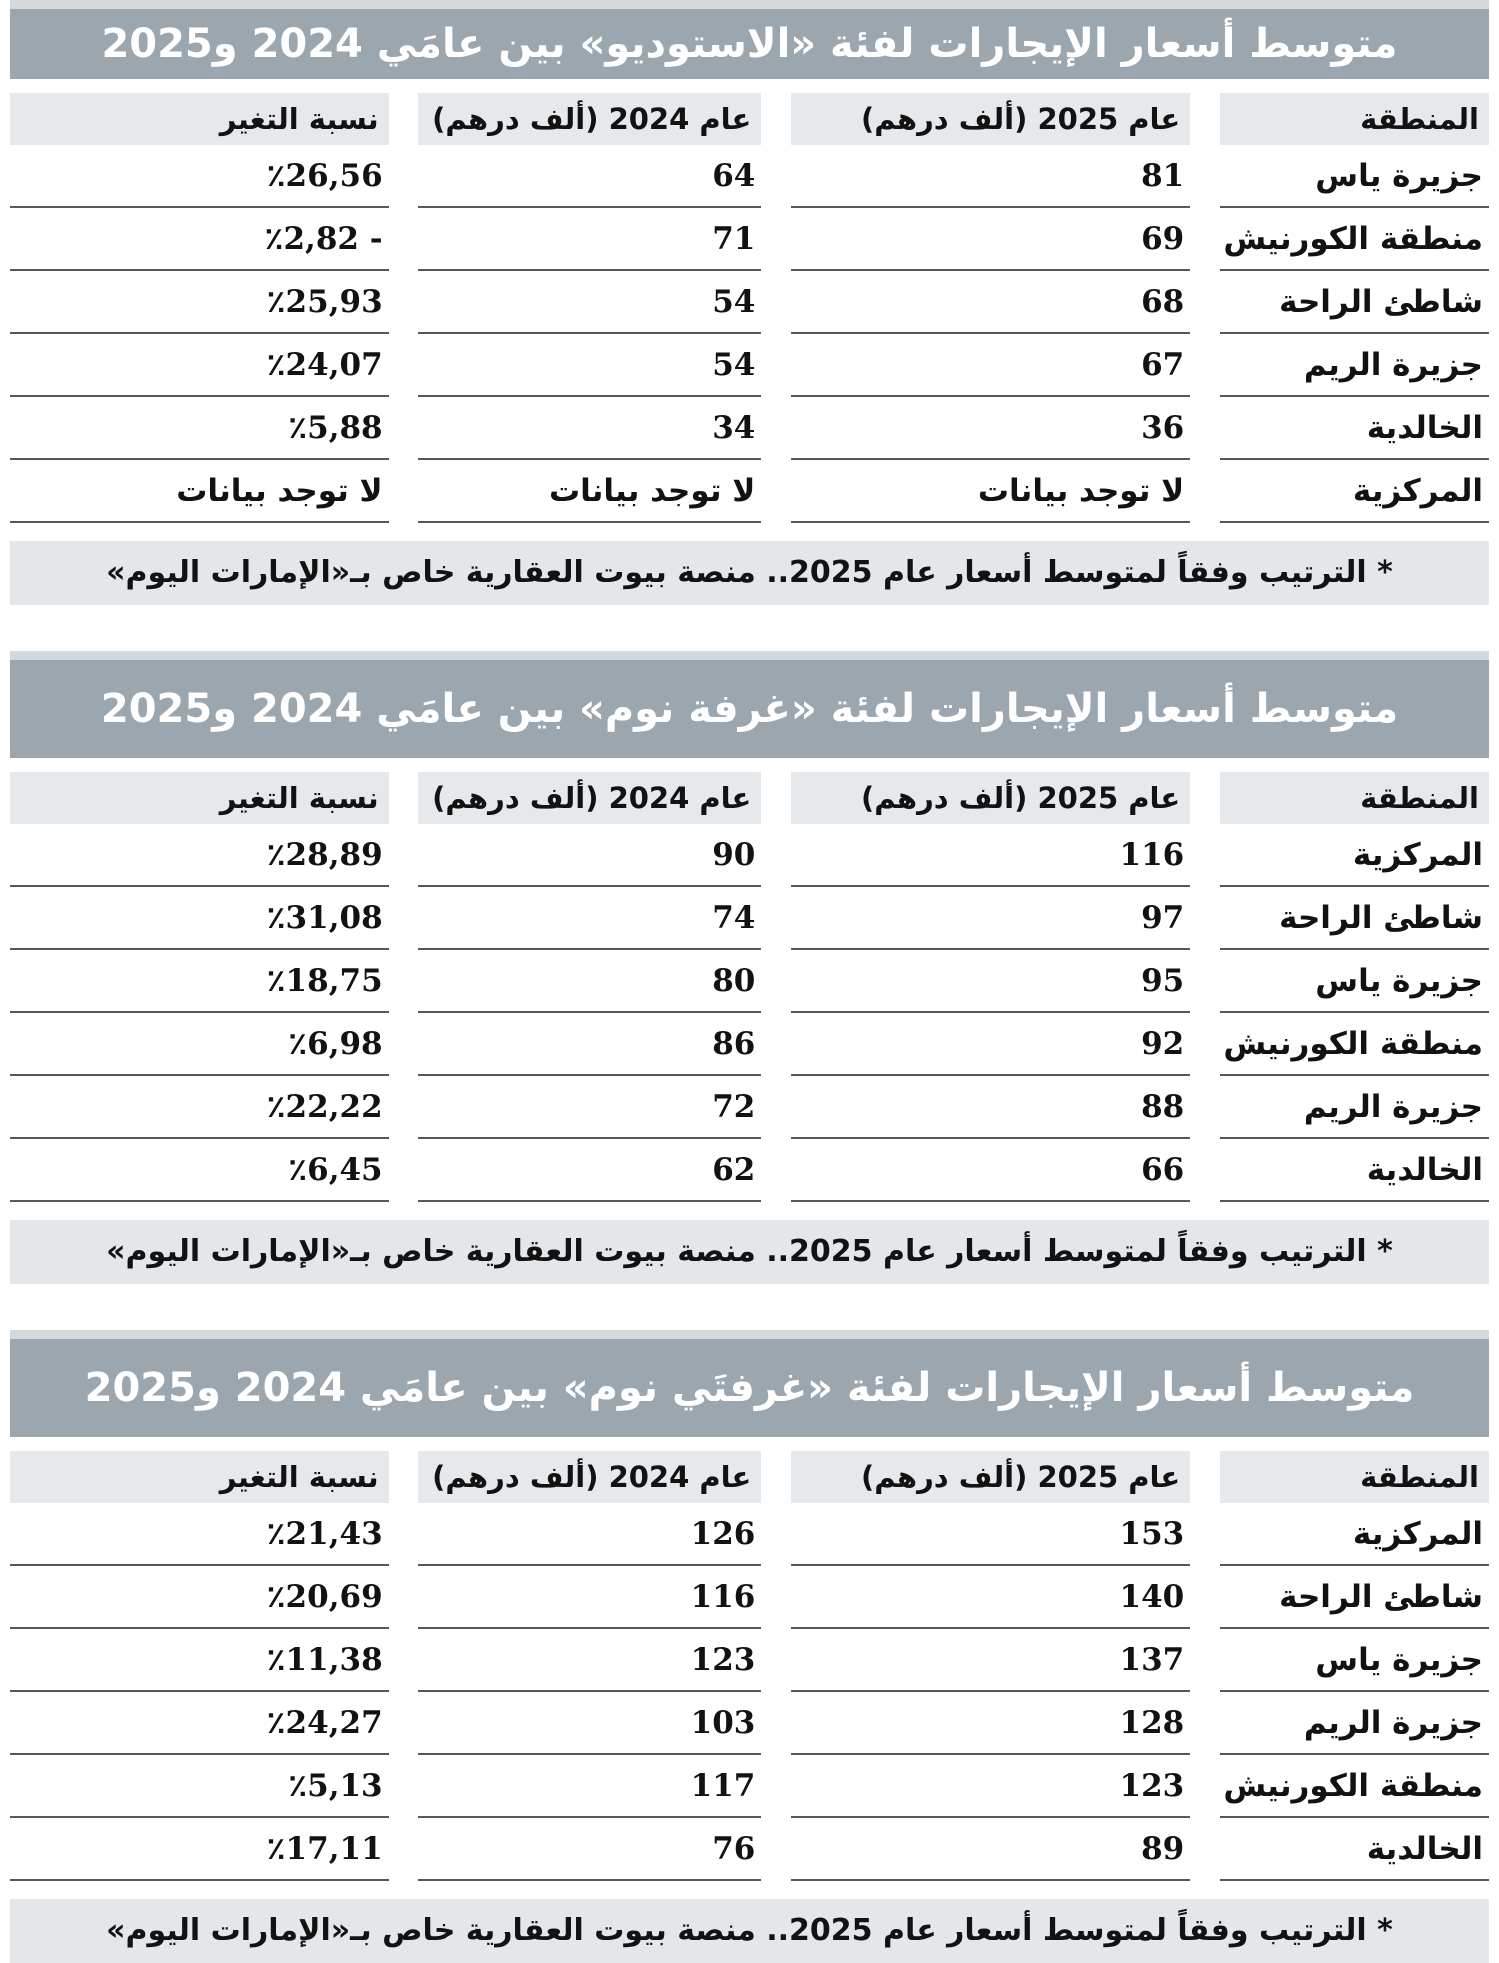 The image size is (1499, 1963). I want to click on change-cell: ٪6,98, so click(199, 1044).